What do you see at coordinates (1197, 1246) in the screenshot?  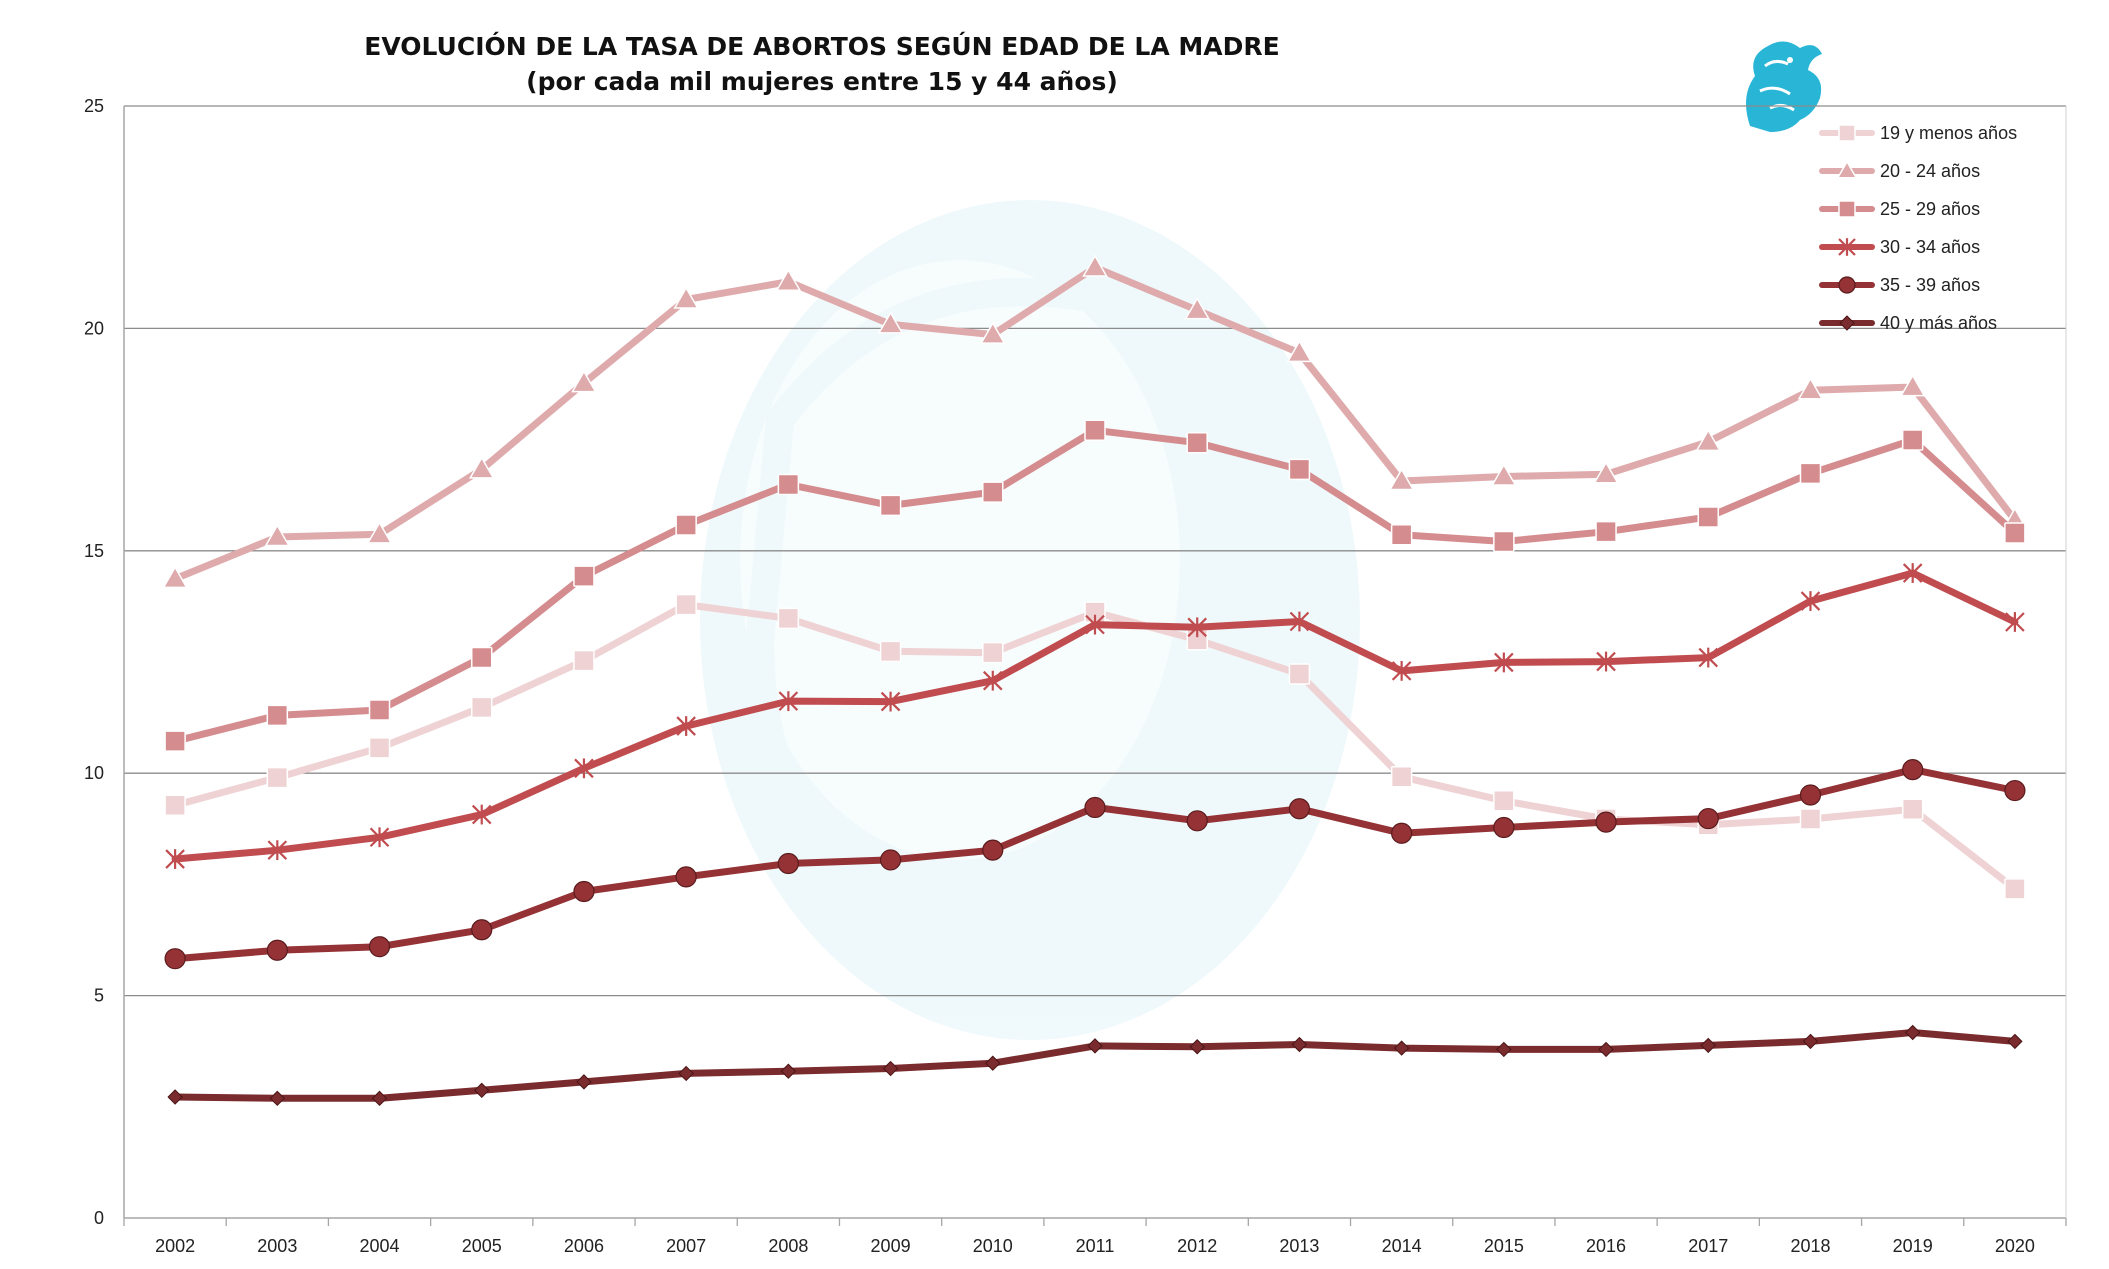 I see `x-tick-label: 2012` at bounding box center [1197, 1246].